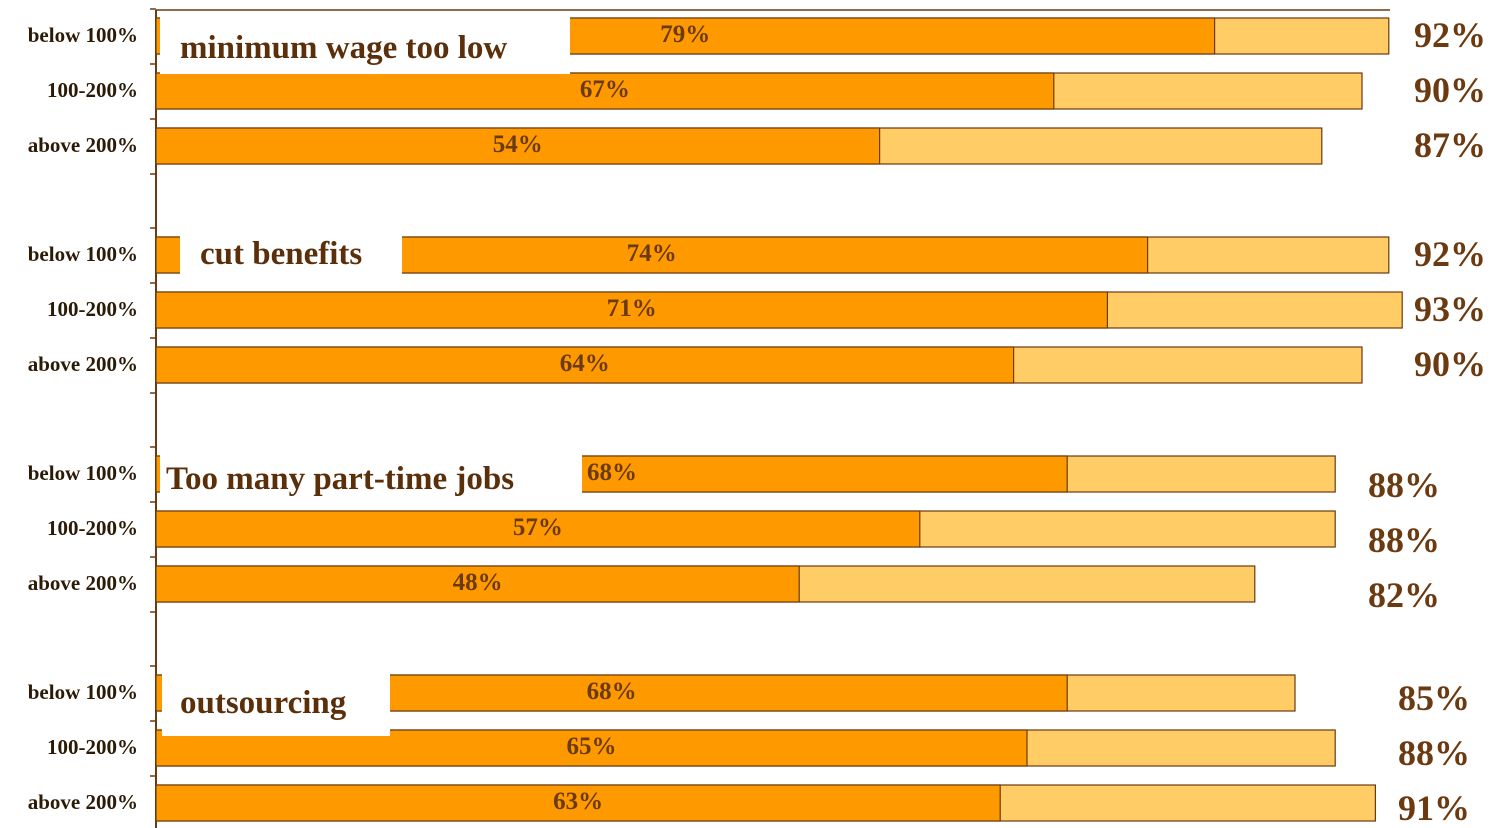 The image size is (1492, 828). I want to click on inner-value-label: 71%, so click(632, 308).